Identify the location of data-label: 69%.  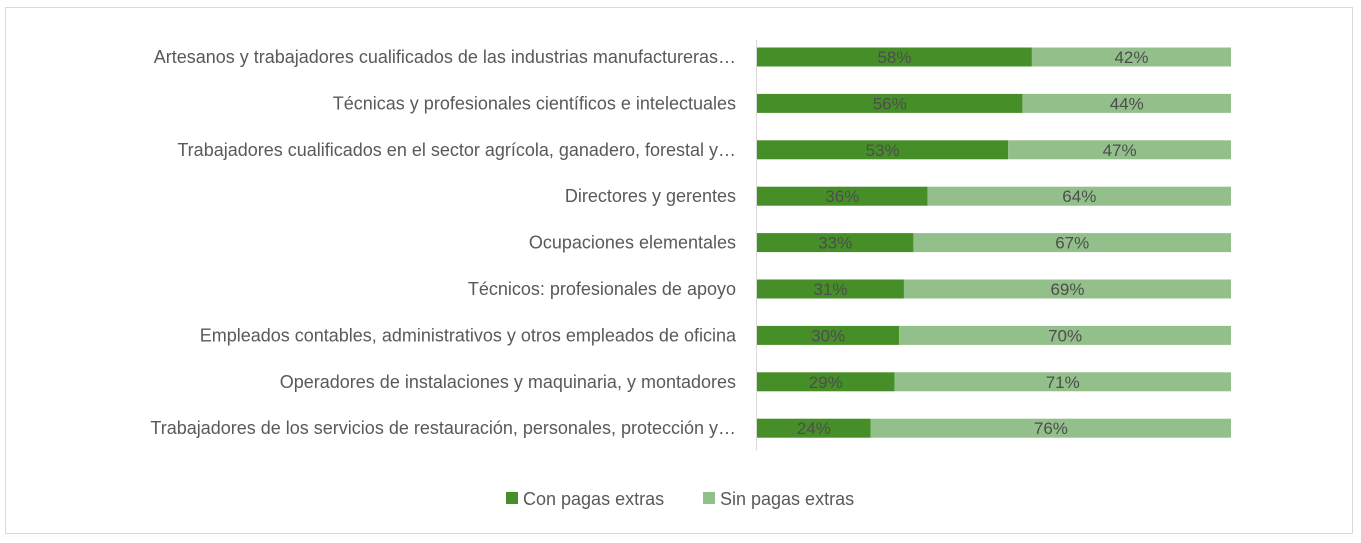
(1067, 289).